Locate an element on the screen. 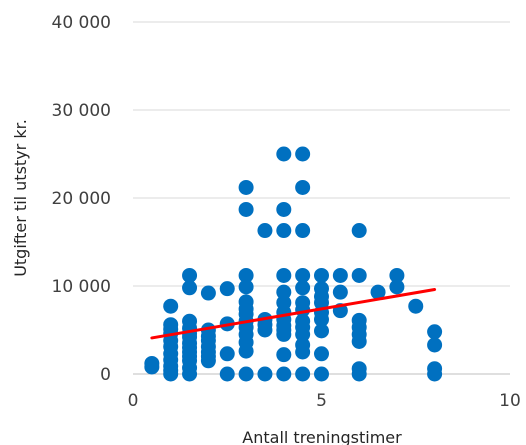 Image resolution: width=526 pixels, height=445 pixels. x-tick-label: 10 is located at coordinates (510, 401).